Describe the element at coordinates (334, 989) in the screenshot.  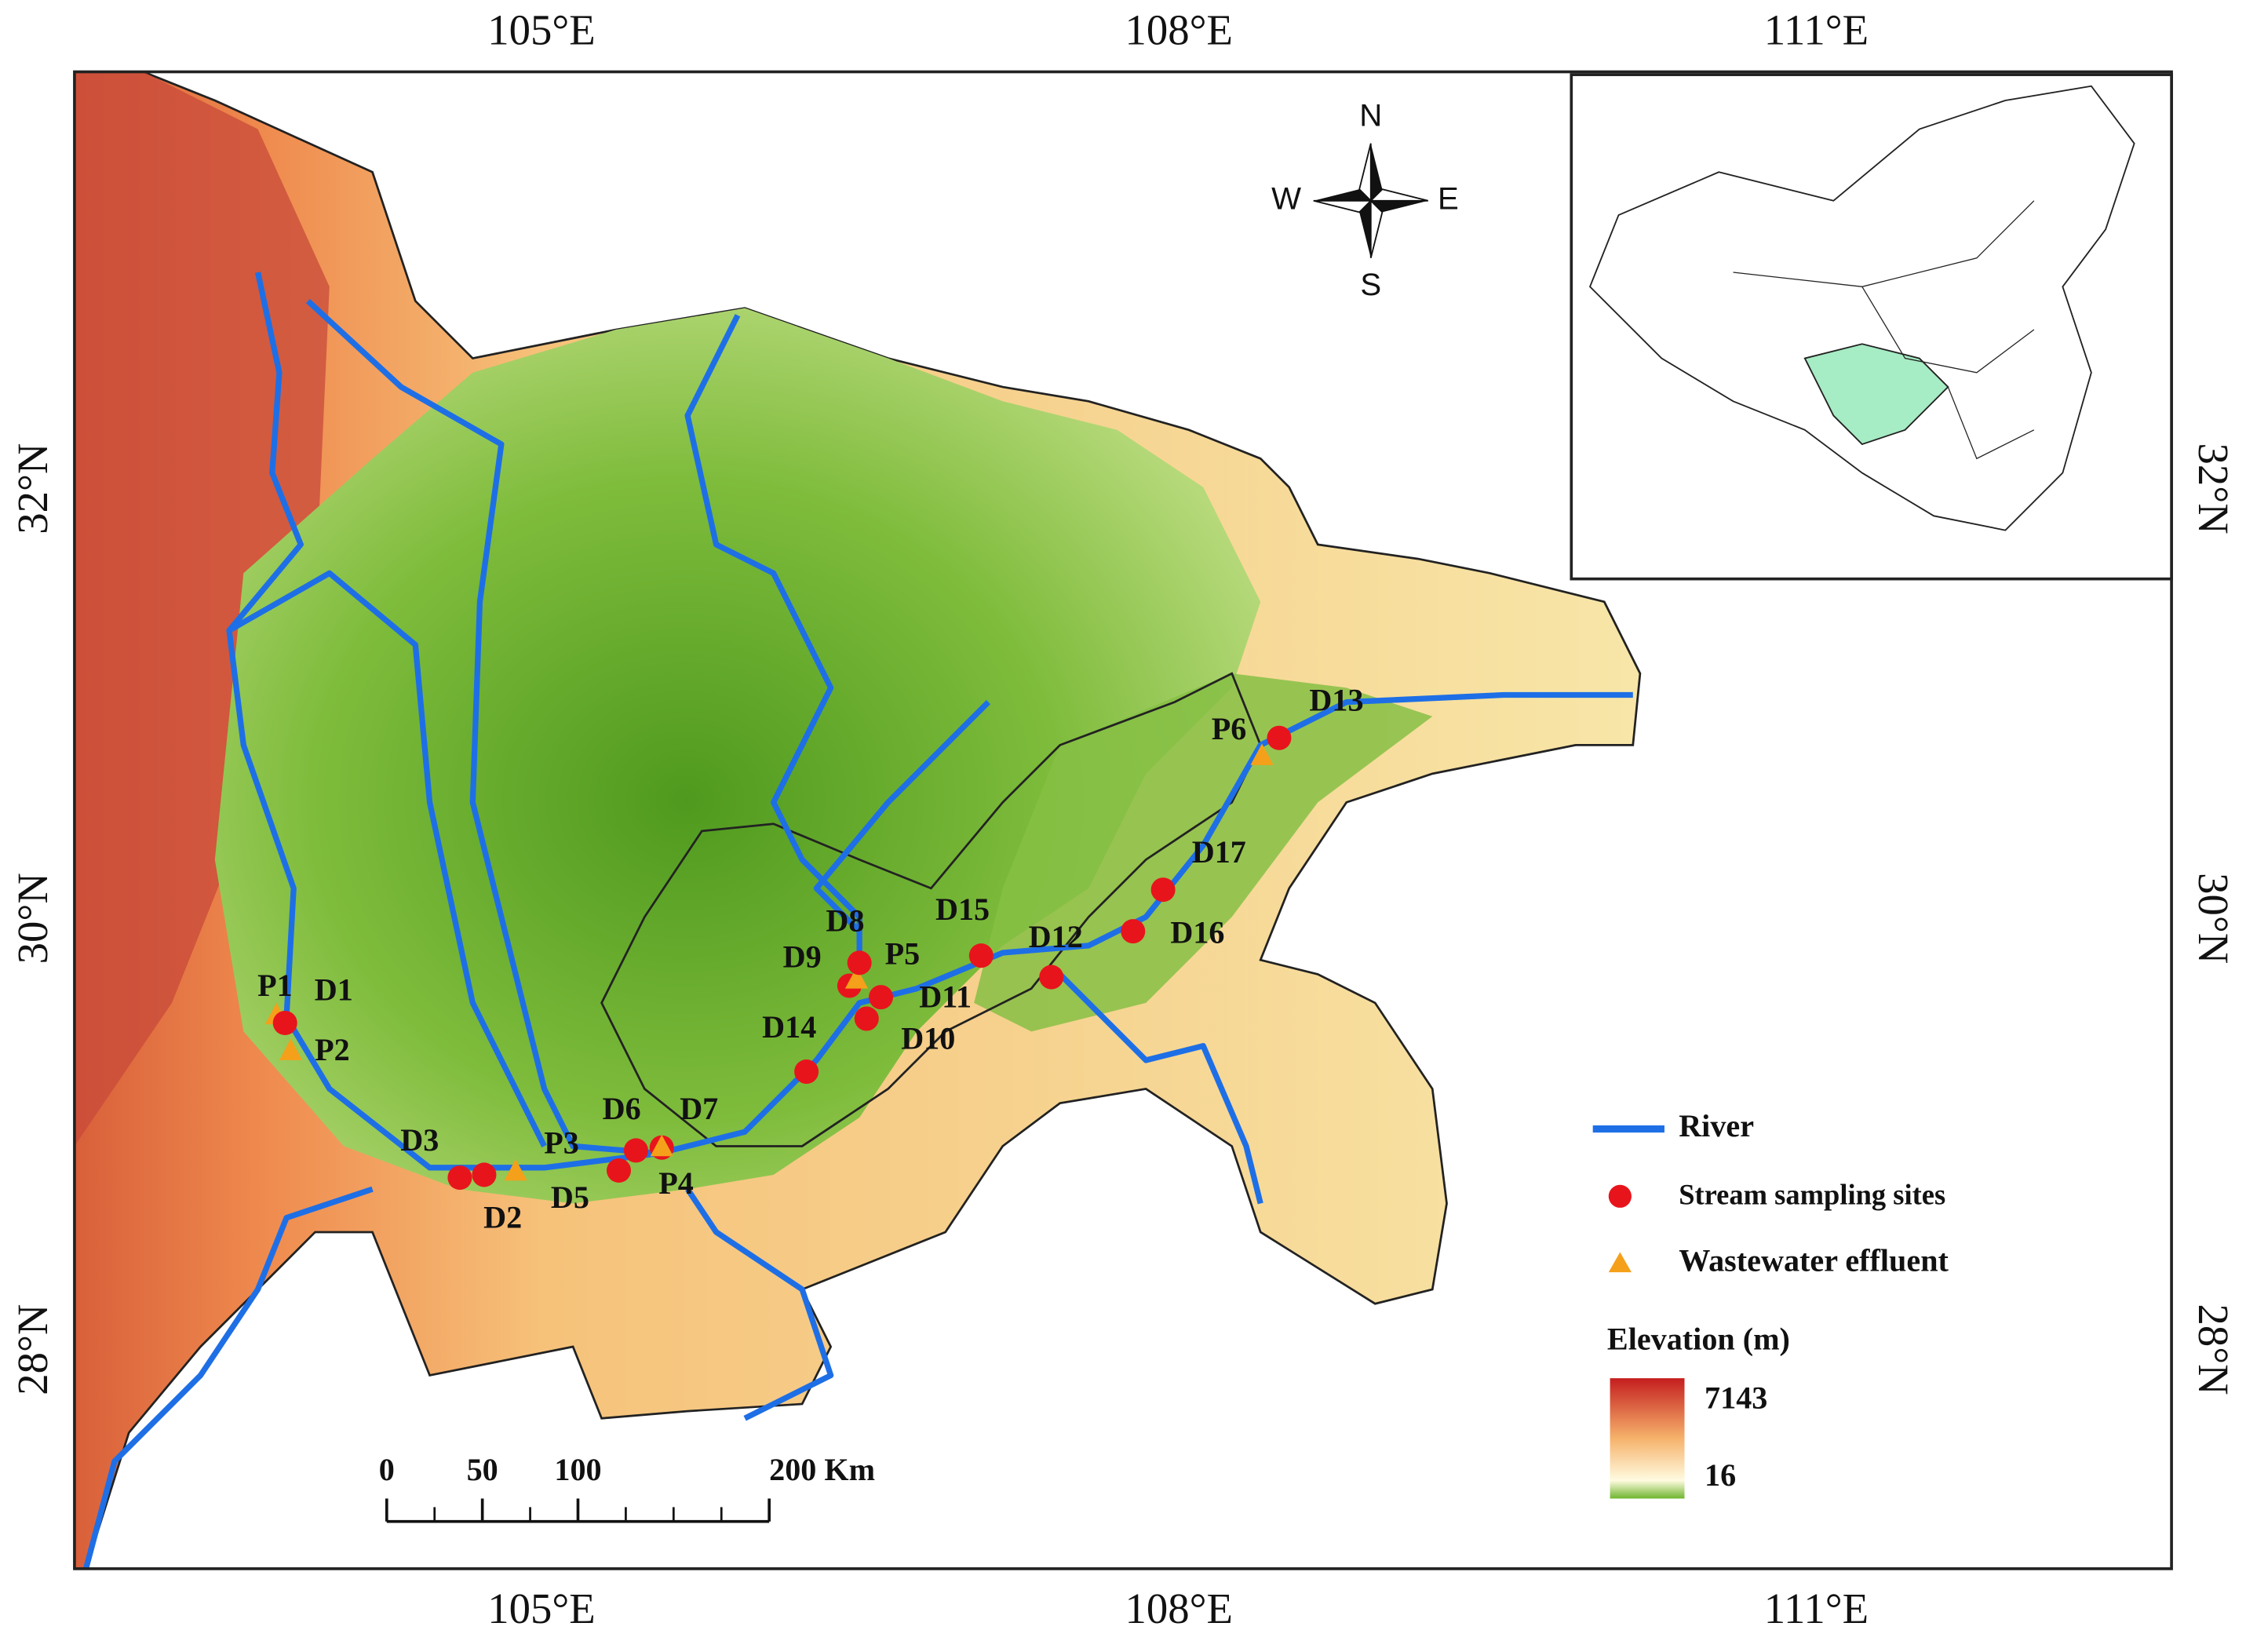
I see `site-label: D1` at that location.